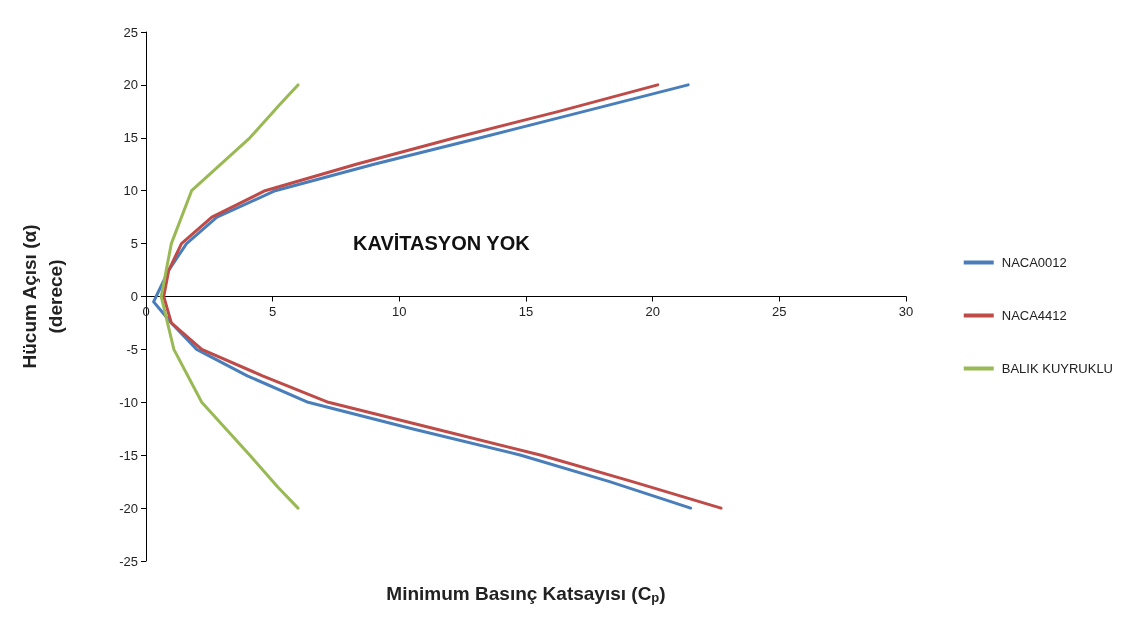  What do you see at coordinates (273, 311) in the screenshot?
I see `x-tick-label: 5` at bounding box center [273, 311].